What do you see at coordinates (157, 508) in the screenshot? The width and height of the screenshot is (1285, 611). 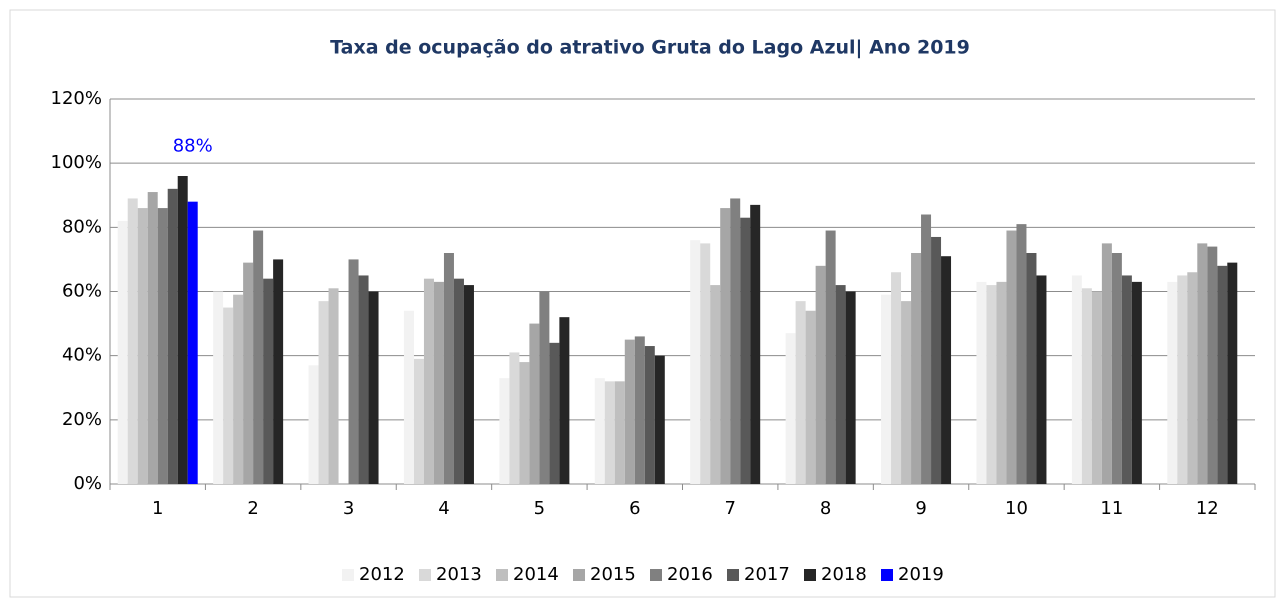 I see `x-tick-label: 1` at bounding box center [157, 508].